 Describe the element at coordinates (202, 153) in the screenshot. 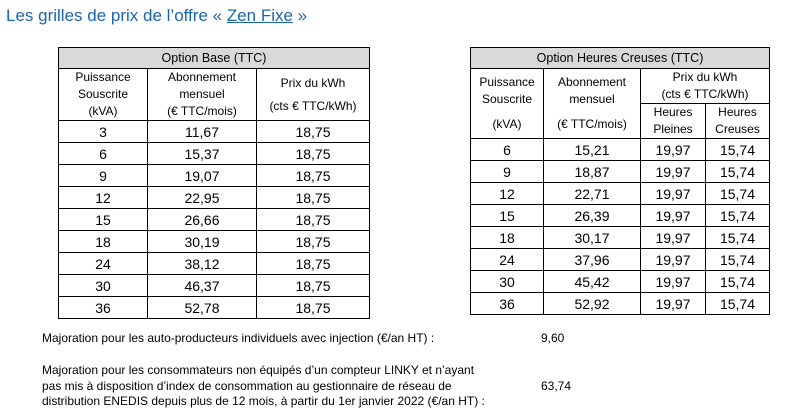

I see `table-cell: 15,37` at that location.